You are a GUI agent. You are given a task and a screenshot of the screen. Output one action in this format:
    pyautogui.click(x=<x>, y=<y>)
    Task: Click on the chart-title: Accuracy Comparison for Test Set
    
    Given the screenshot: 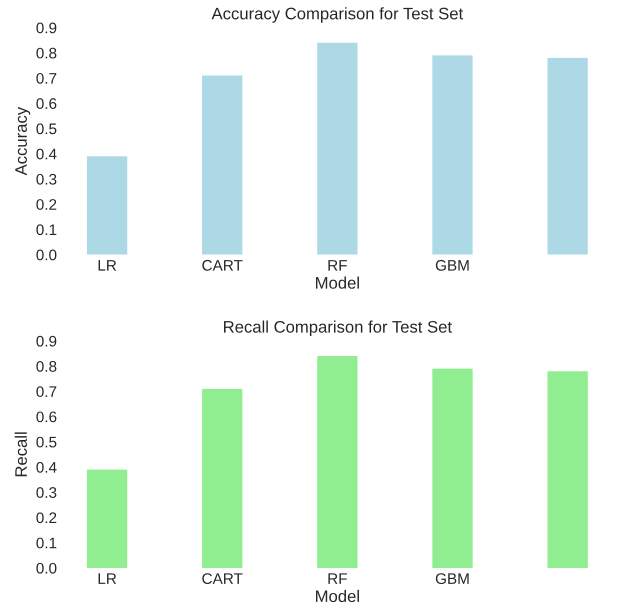 What is the action you would take?
    pyautogui.click(x=338, y=15)
    